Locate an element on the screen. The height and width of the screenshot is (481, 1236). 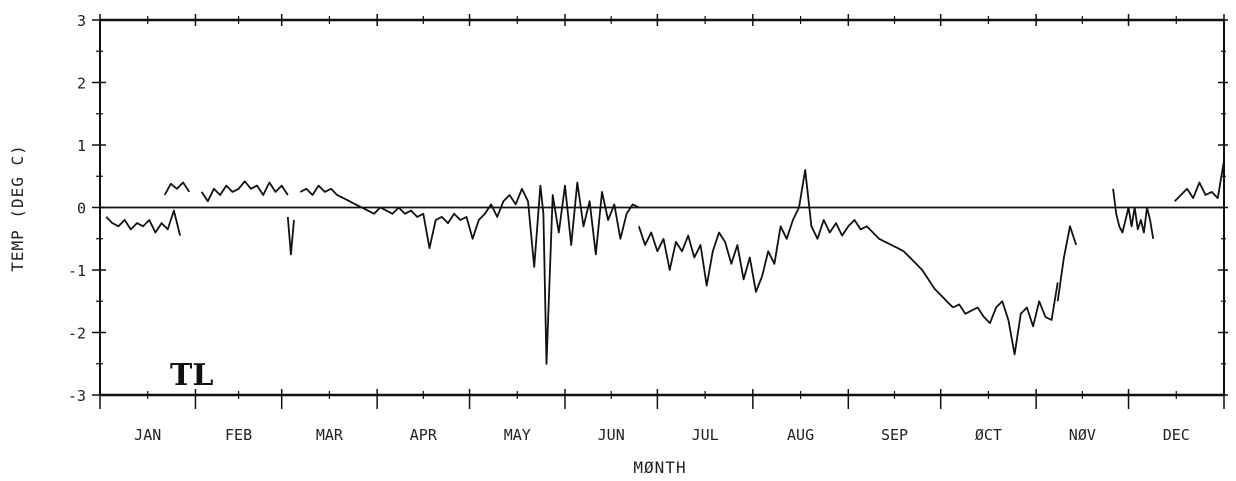
month-label: MAY is located at coordinates (517, 435).